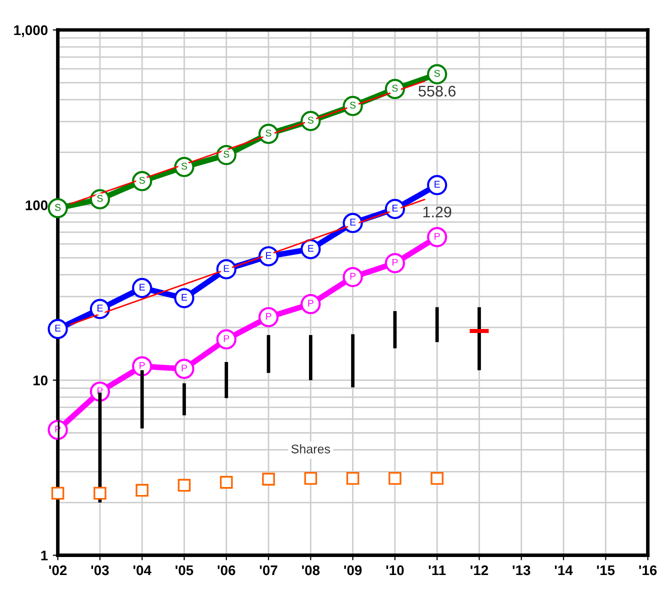 The image size is (672, 599). I want to click on y-tick-label: 1, so click(44, 555).